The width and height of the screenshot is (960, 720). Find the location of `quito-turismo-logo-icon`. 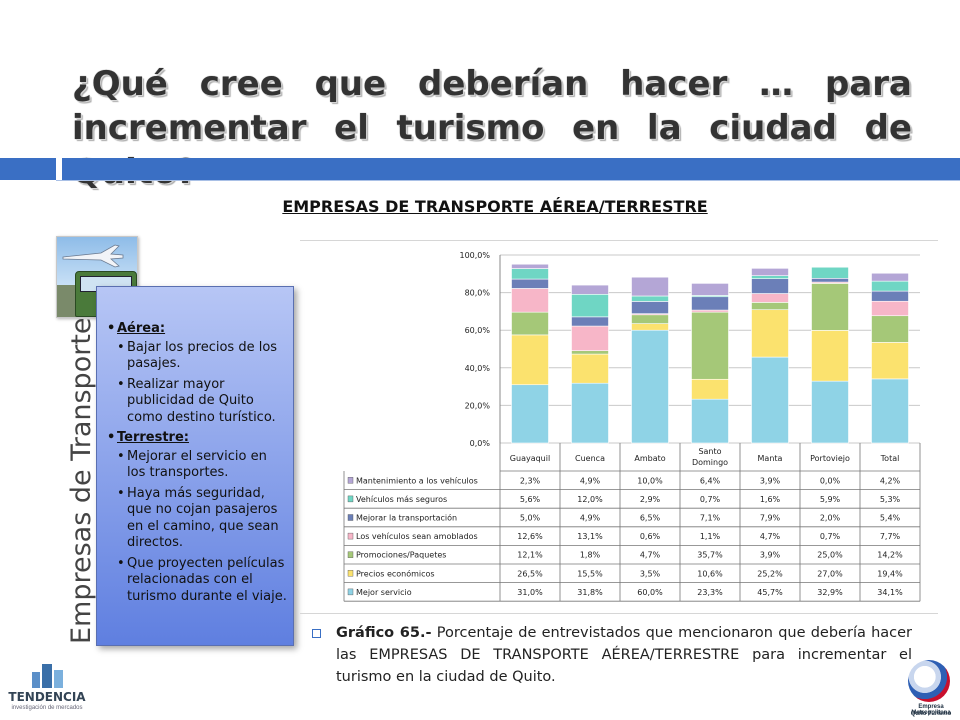

quito-turismo-logo-icon is located at coordinates (929, 681).